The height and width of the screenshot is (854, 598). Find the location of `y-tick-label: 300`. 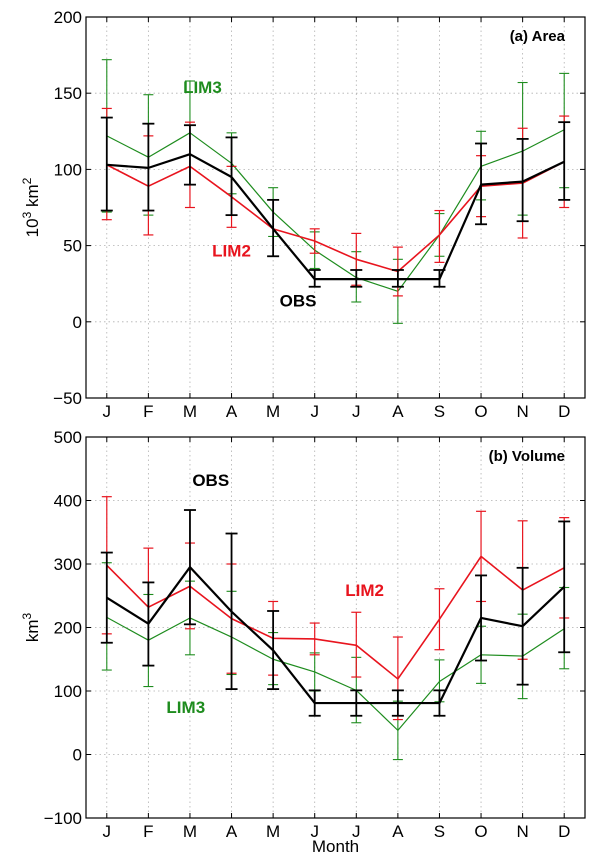

y-tick-label: 300 is located at coordinates (68, 564).